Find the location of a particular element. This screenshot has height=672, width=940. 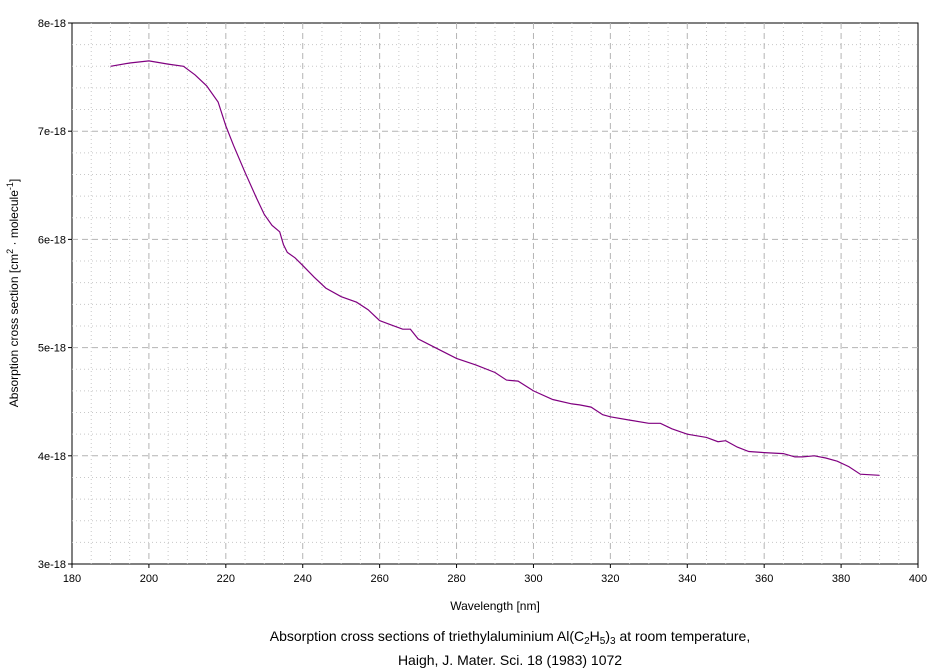

x-tick-label: 400 is located at coordinates (918, 579).